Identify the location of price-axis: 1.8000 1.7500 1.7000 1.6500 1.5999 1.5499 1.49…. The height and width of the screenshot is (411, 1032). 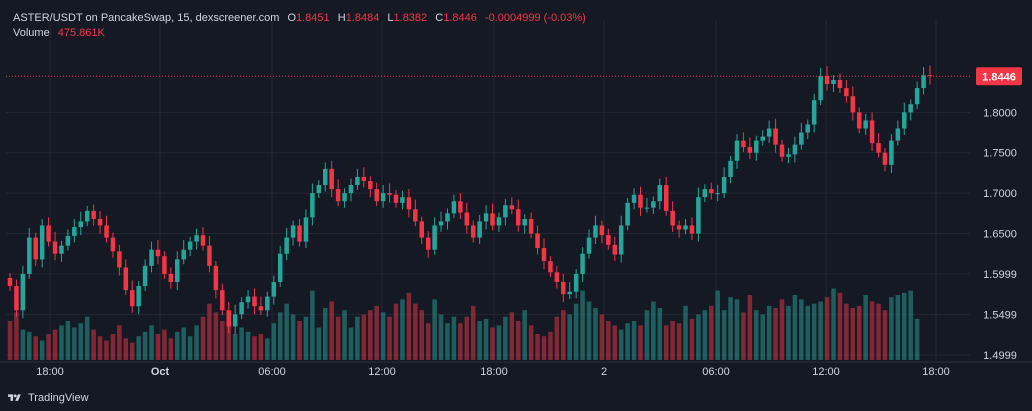
(1000, 234).